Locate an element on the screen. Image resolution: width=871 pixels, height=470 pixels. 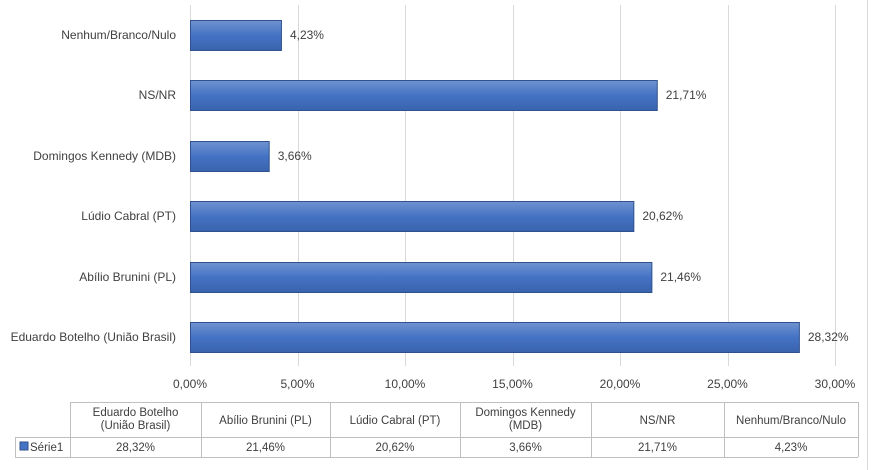
table-row-label: Série1 is located at coordinates (46, 448).